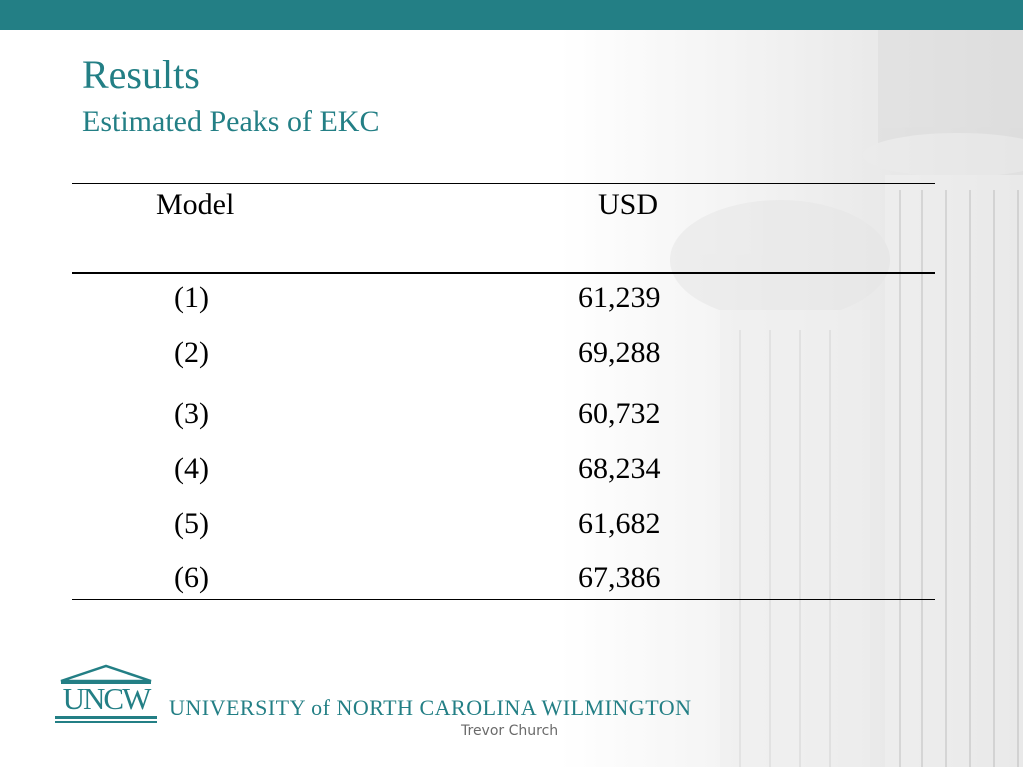  What do you see at coordinates (191, 577) in the screenshot?
I see `model-cell: (6)` at bounding box center [191, 577].